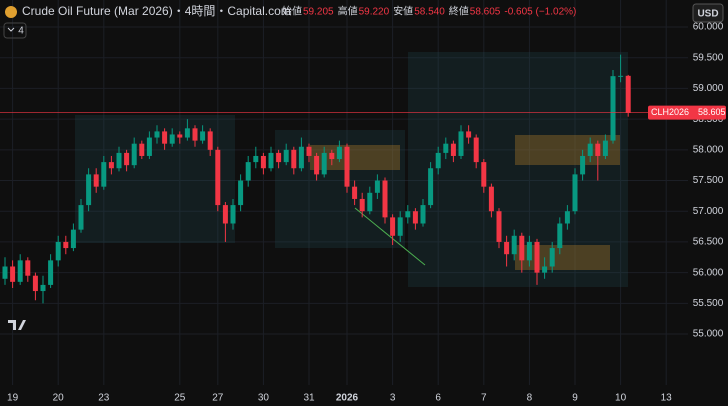 This screenshot has height=406, width=728. I want to click on y-tick-label: 60.000, so click(708, 27).